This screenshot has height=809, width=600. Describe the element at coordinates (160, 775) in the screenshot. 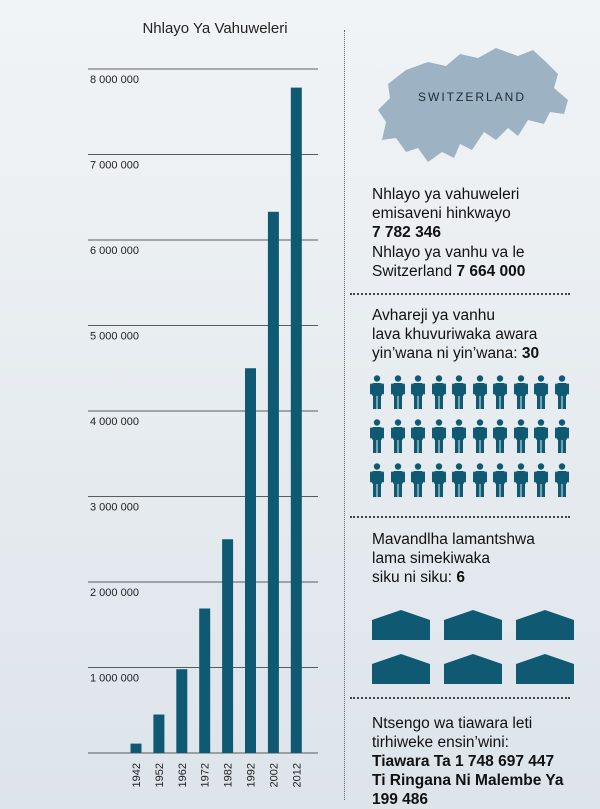

I see `x-tick-label: 1952` at that location.